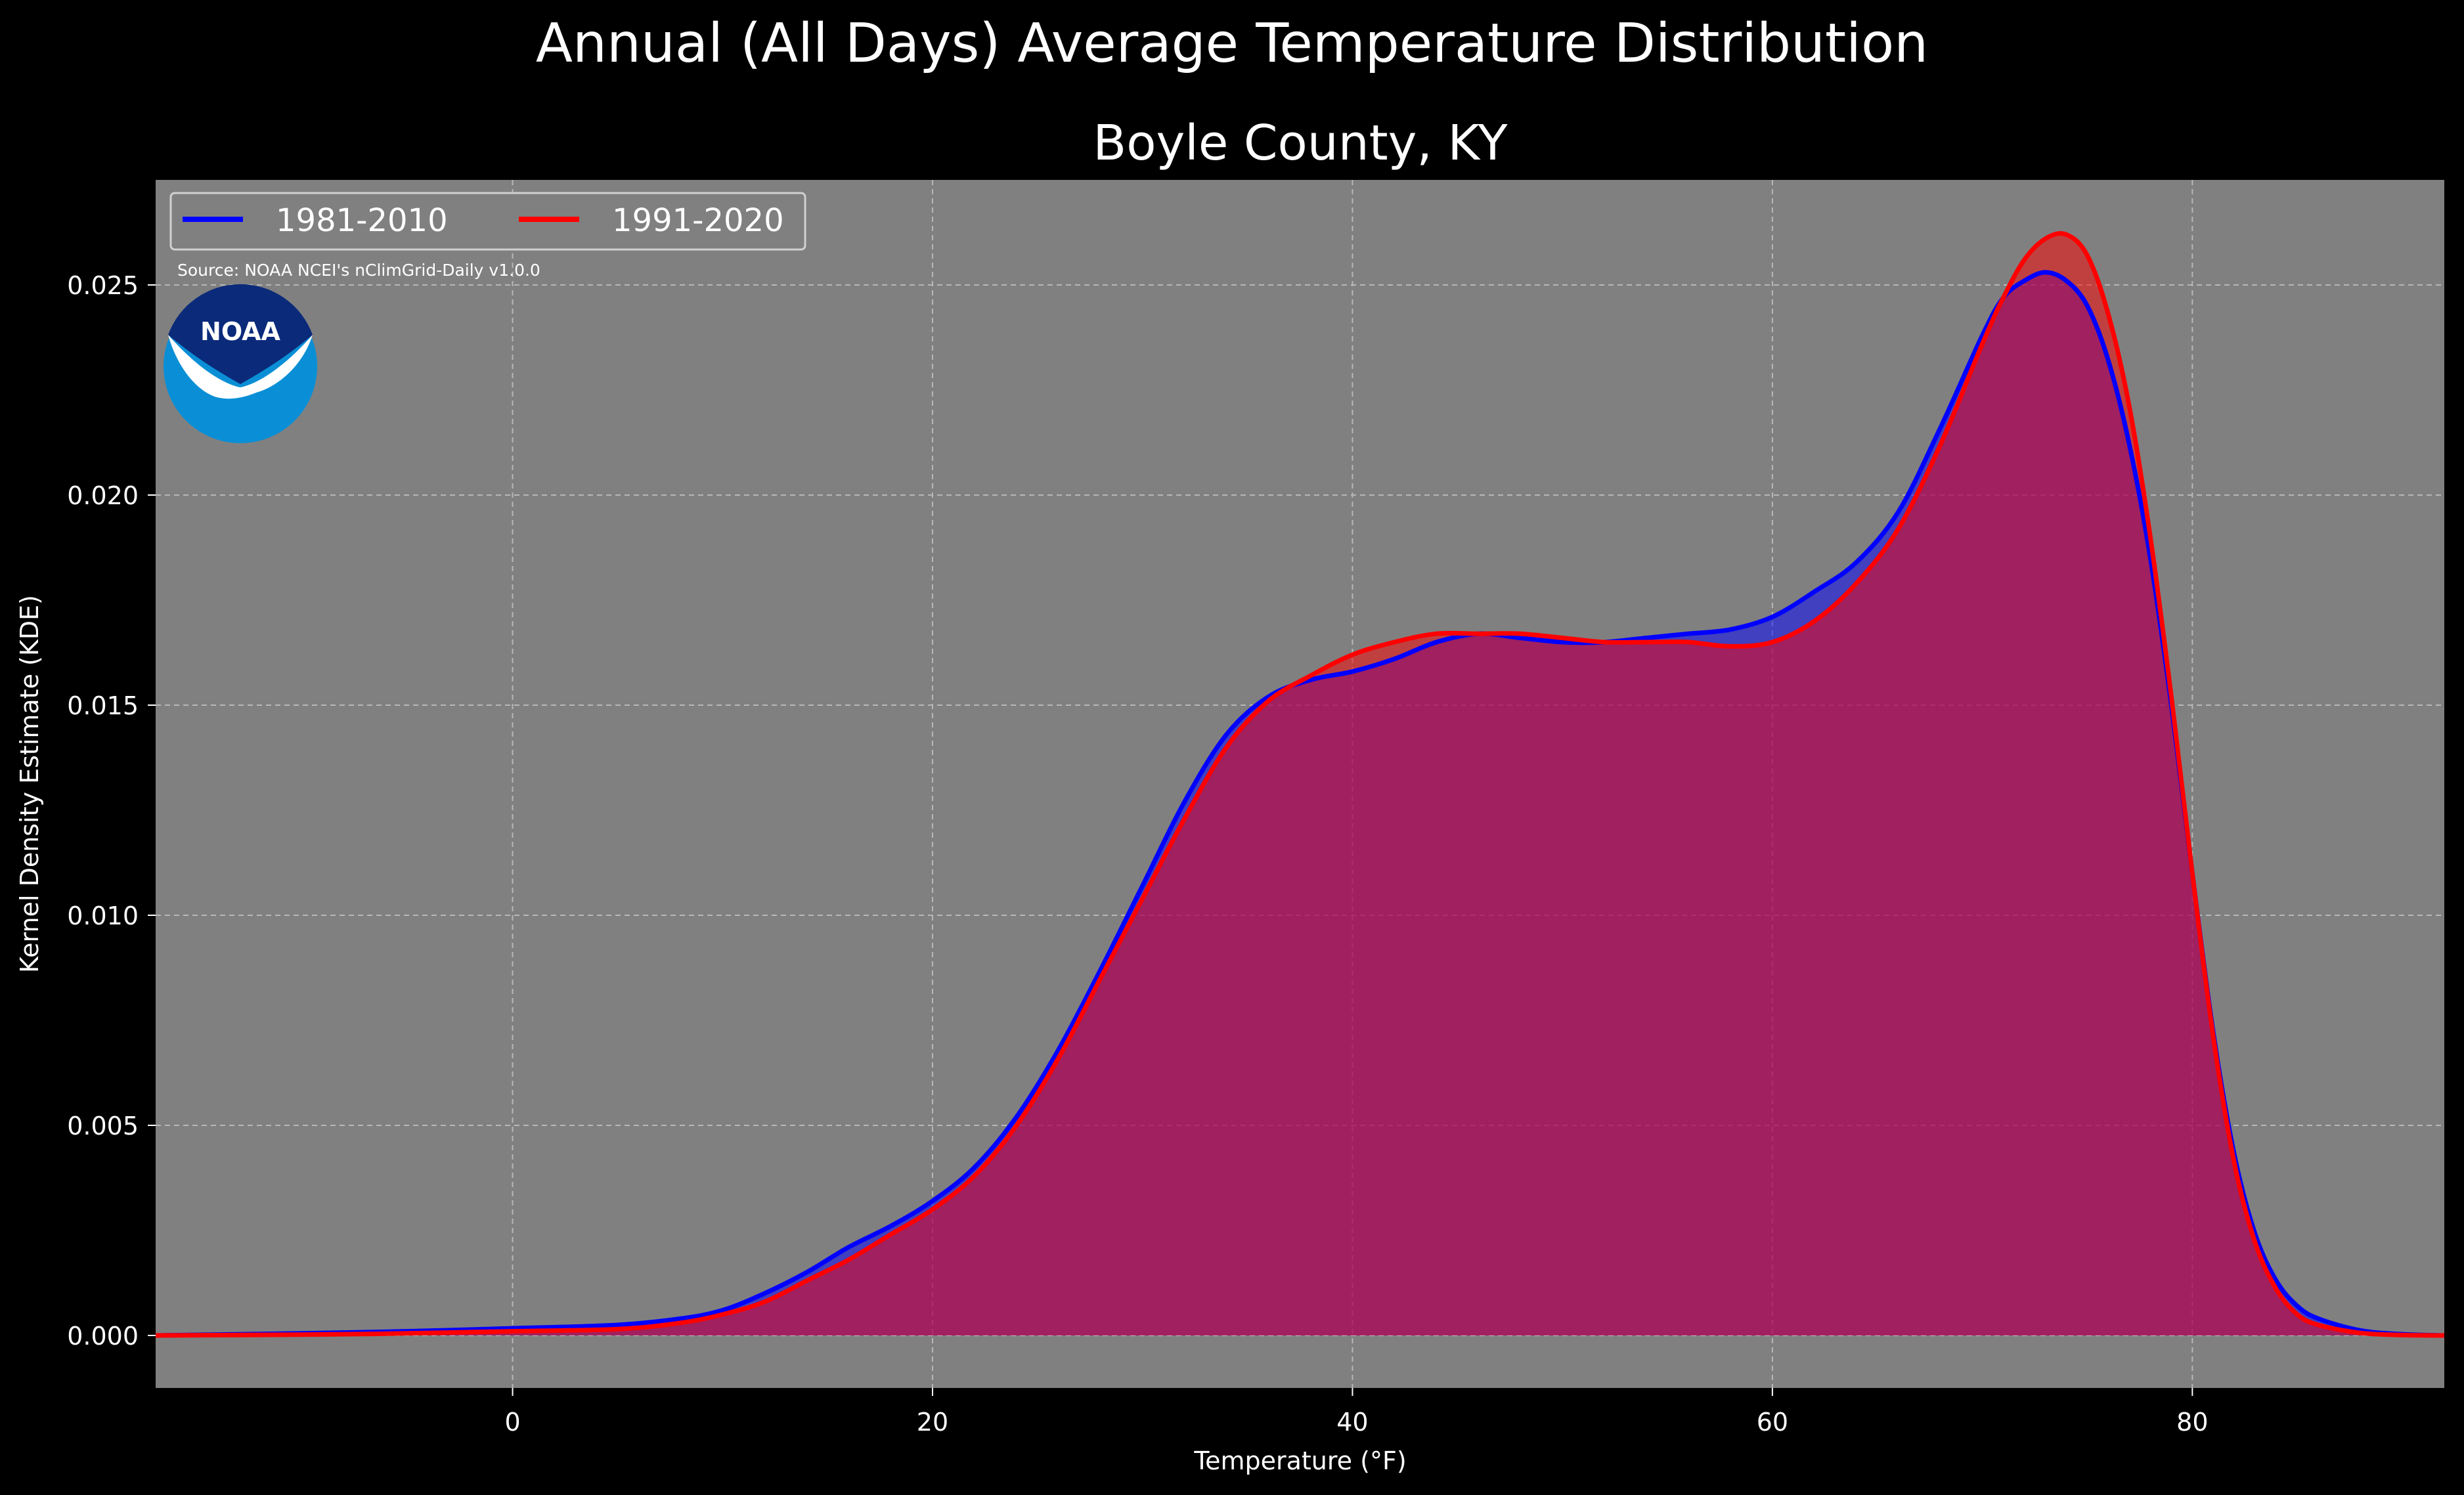 This screenshot has width=2464, height=1495. Describe the element at coordinates (103, 1336) in the screenshot. I see `y-tick-label: 0.000` at that location.